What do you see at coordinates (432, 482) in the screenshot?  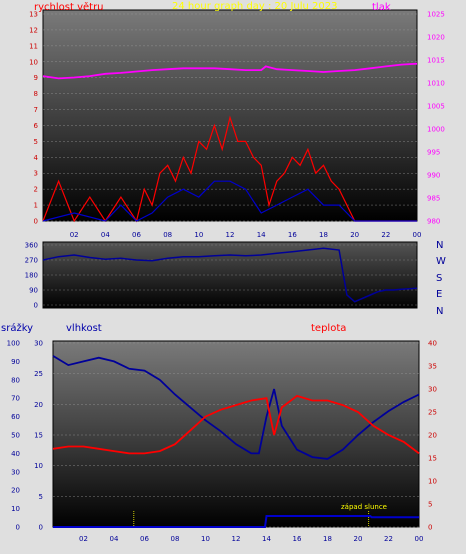 I see `temperature-axis-tick: 10` at bounding box center [432, 482].